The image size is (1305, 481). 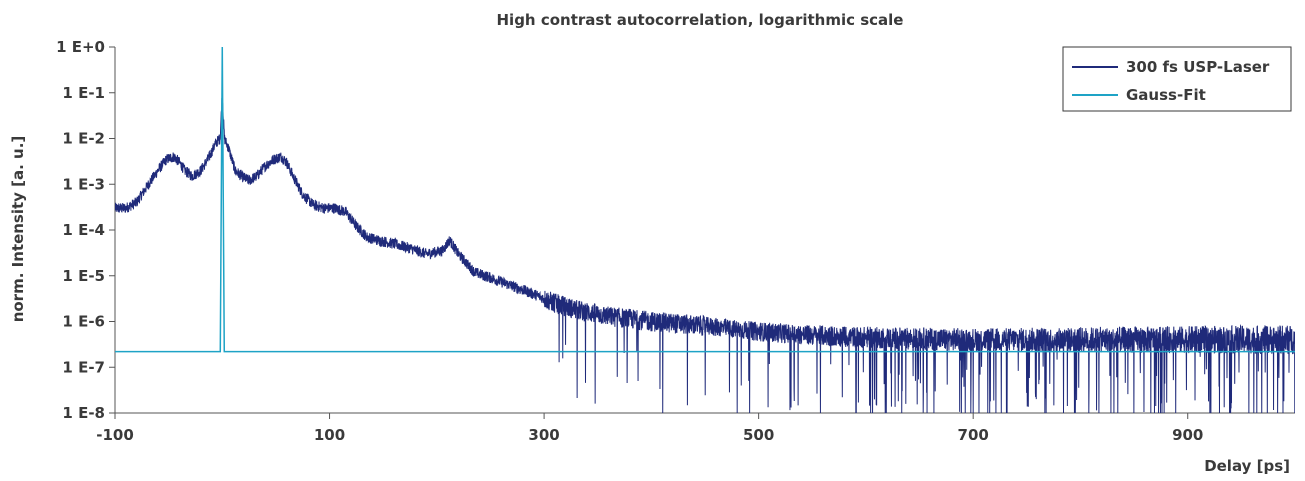 I want to click on y-tick-label: 1 E-1, so click(x=83, y=93).